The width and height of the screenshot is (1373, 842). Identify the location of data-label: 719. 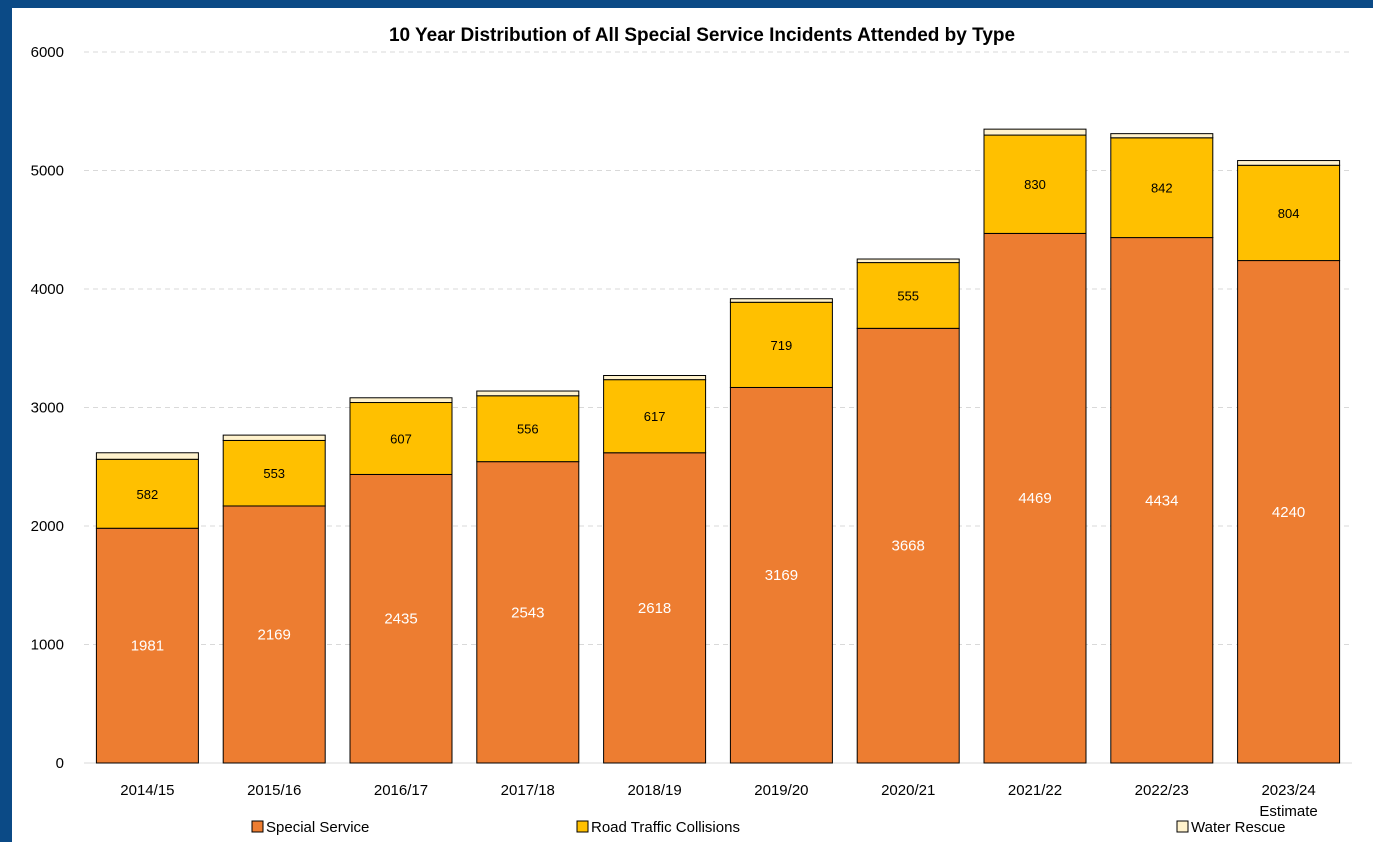
(782, 345).